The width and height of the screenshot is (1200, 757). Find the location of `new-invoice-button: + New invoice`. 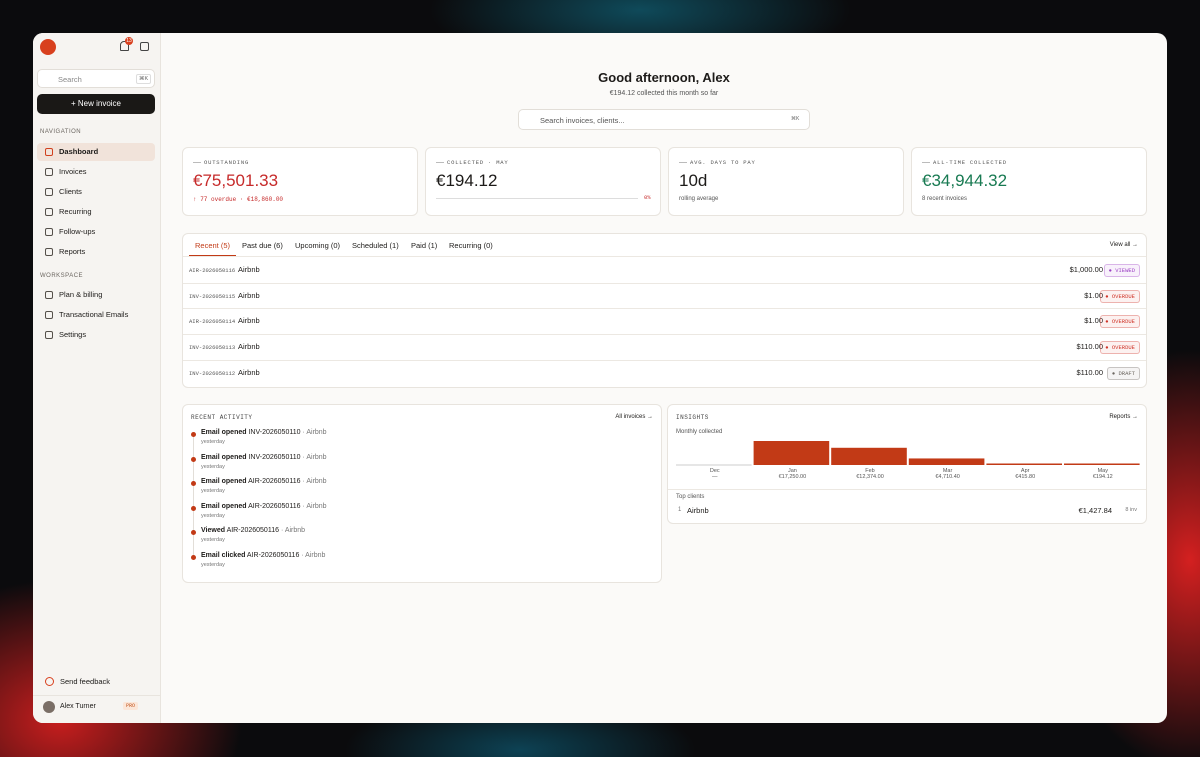

new-invoice-button: + New invoice is located at coordinates (96, 104).